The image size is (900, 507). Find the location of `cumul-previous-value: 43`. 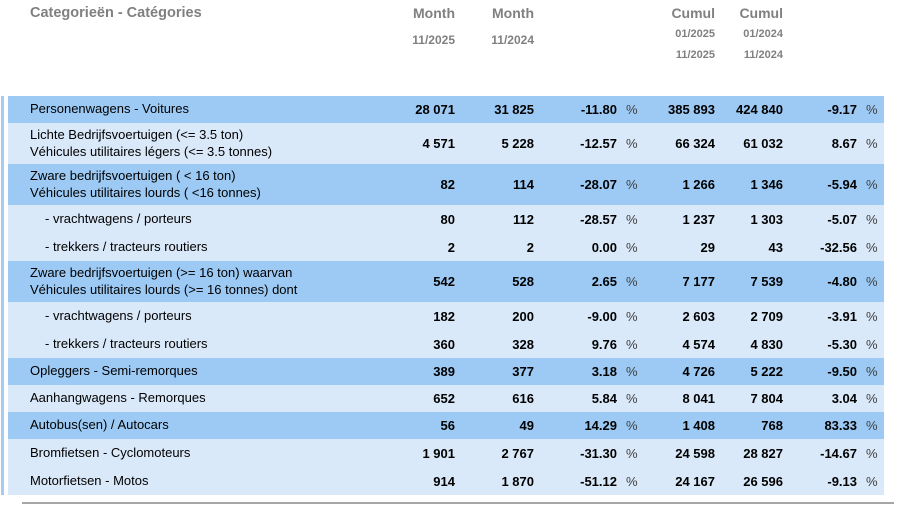

cumul-previous-value: 43 is located at coordinates (775, 247).